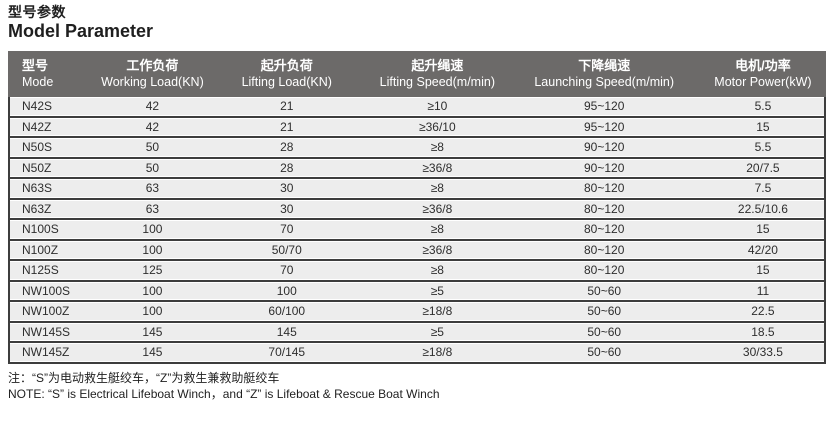  I want to click on table-cell: 20/7.5, so click(763, 167).